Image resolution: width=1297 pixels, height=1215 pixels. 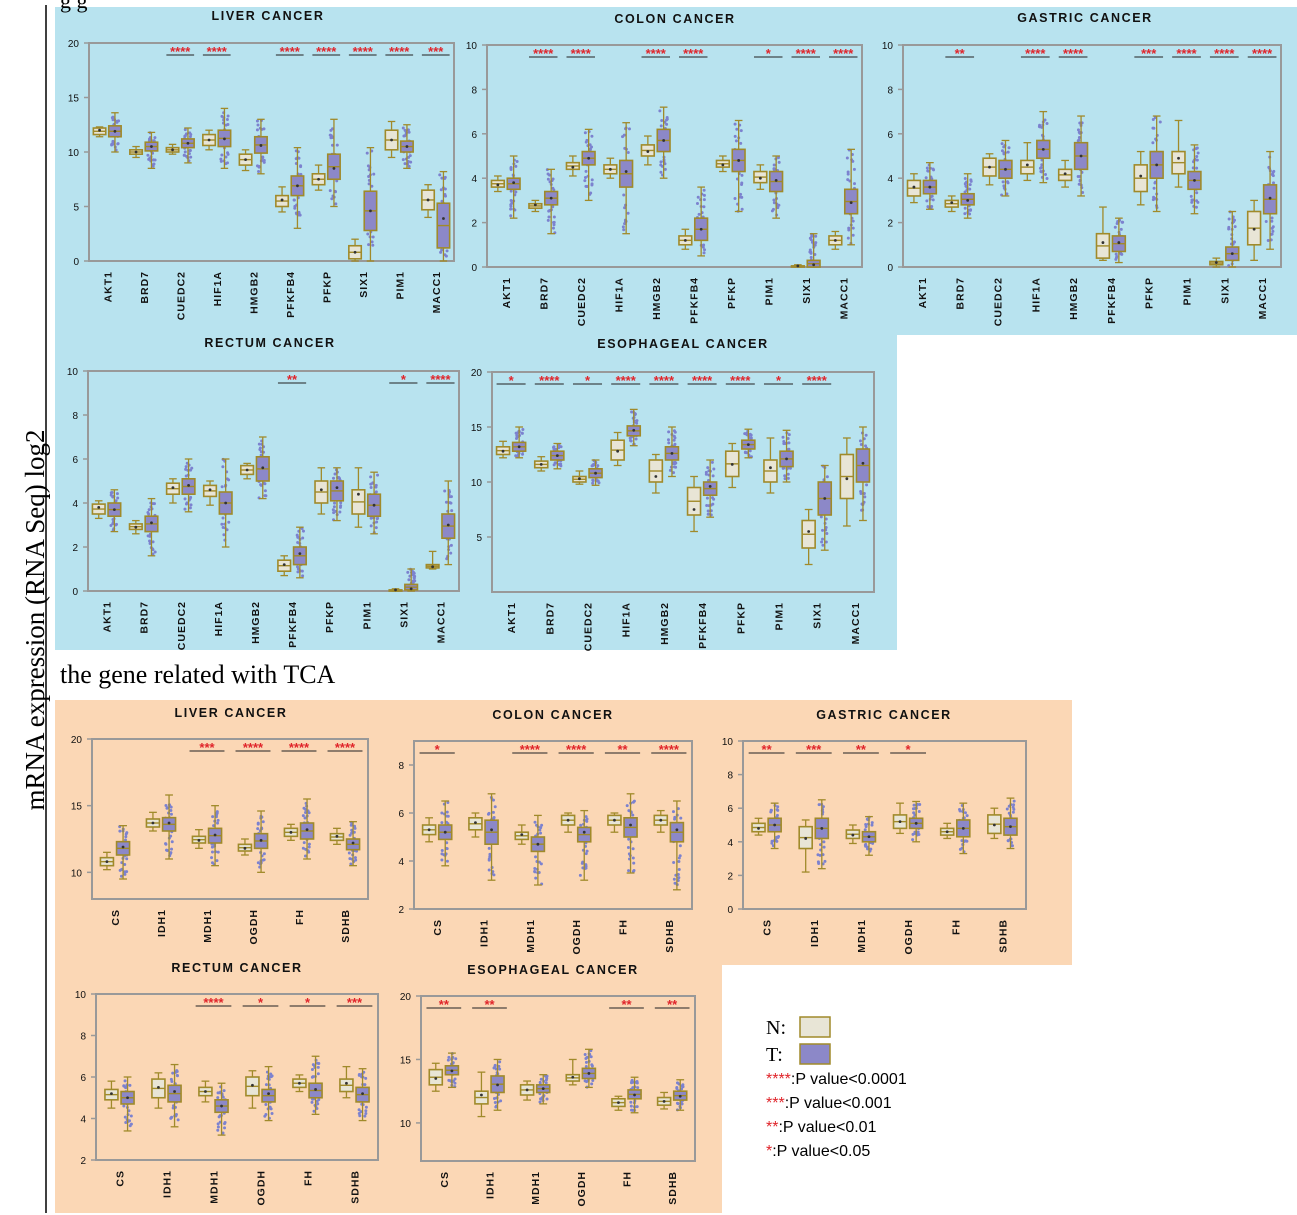 What do you see at coordinates (769, 1151) in the screenshot?
I see `legend-sig1-stars: *` at bounding box center [769, 1151].